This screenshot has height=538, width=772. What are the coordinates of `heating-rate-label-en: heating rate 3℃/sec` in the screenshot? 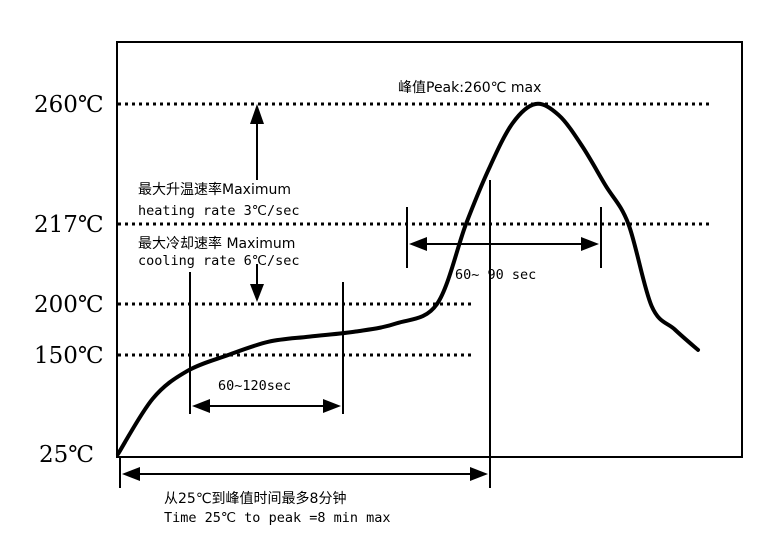 It's located at (218, 211).